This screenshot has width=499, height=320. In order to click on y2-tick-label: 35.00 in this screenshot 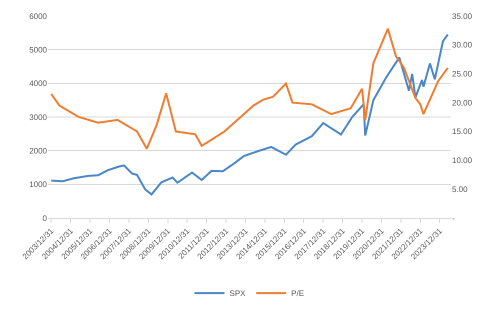, I will do `click(462, 16)`.